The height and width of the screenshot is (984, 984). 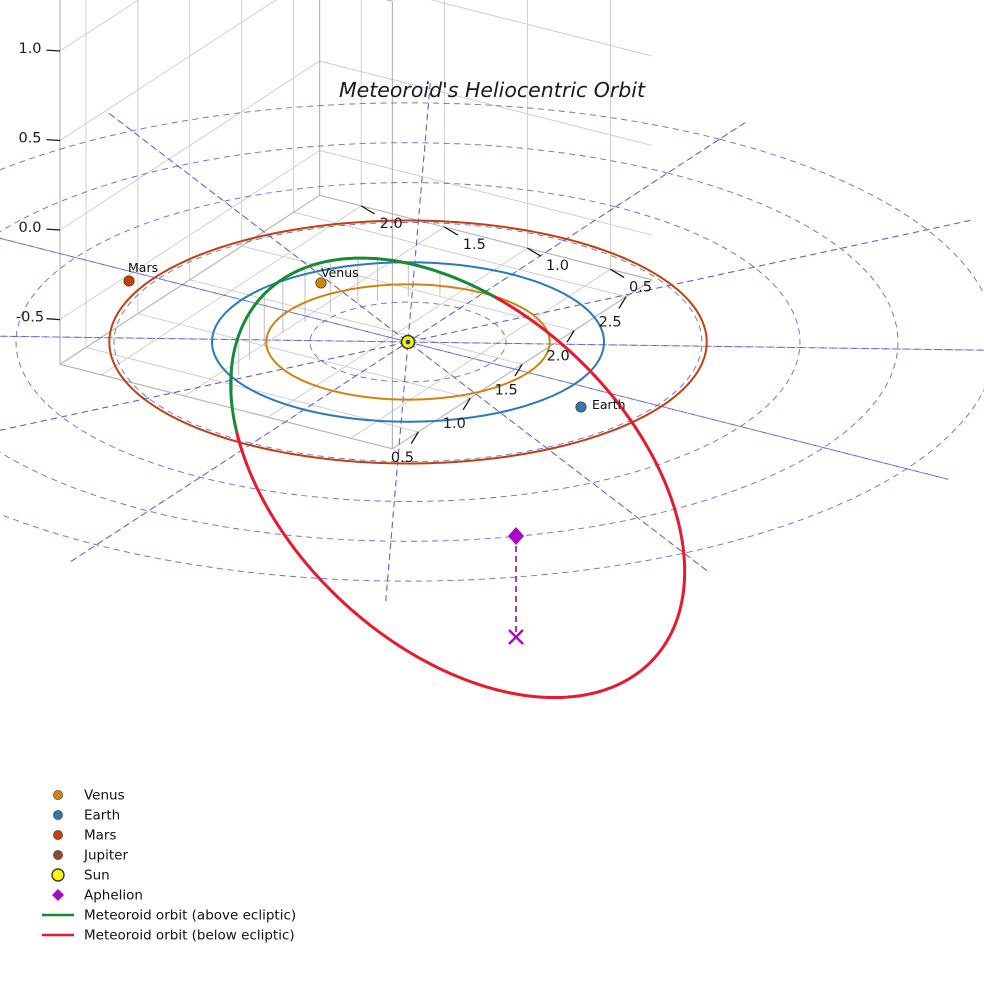 What do you see at coordinates (454, 424) in the screenshot?
I see `x-tick-1: 1.0` at bounding box center [454, 424].